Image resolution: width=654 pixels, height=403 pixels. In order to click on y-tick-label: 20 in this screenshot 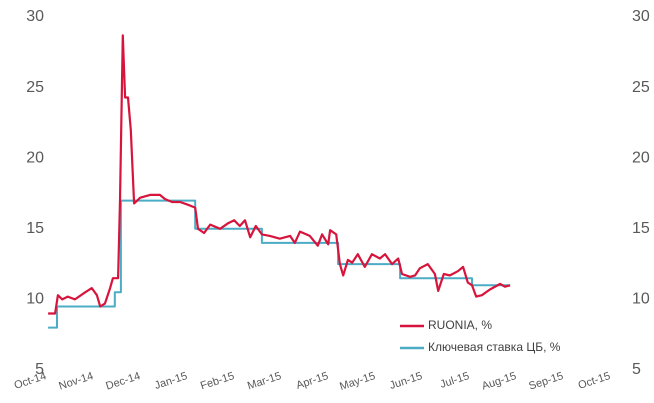, I will do `click(35, 157)`.